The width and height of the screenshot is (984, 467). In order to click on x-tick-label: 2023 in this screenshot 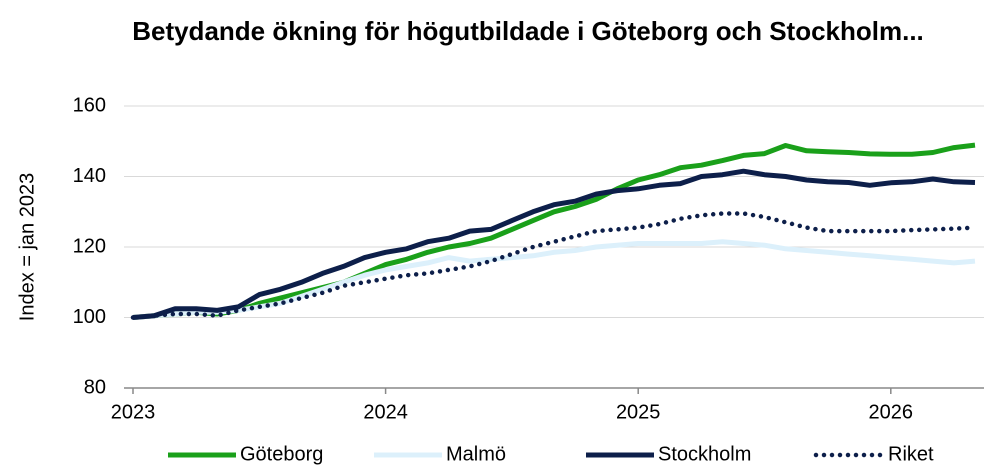, I will do `click(133, 412)`.